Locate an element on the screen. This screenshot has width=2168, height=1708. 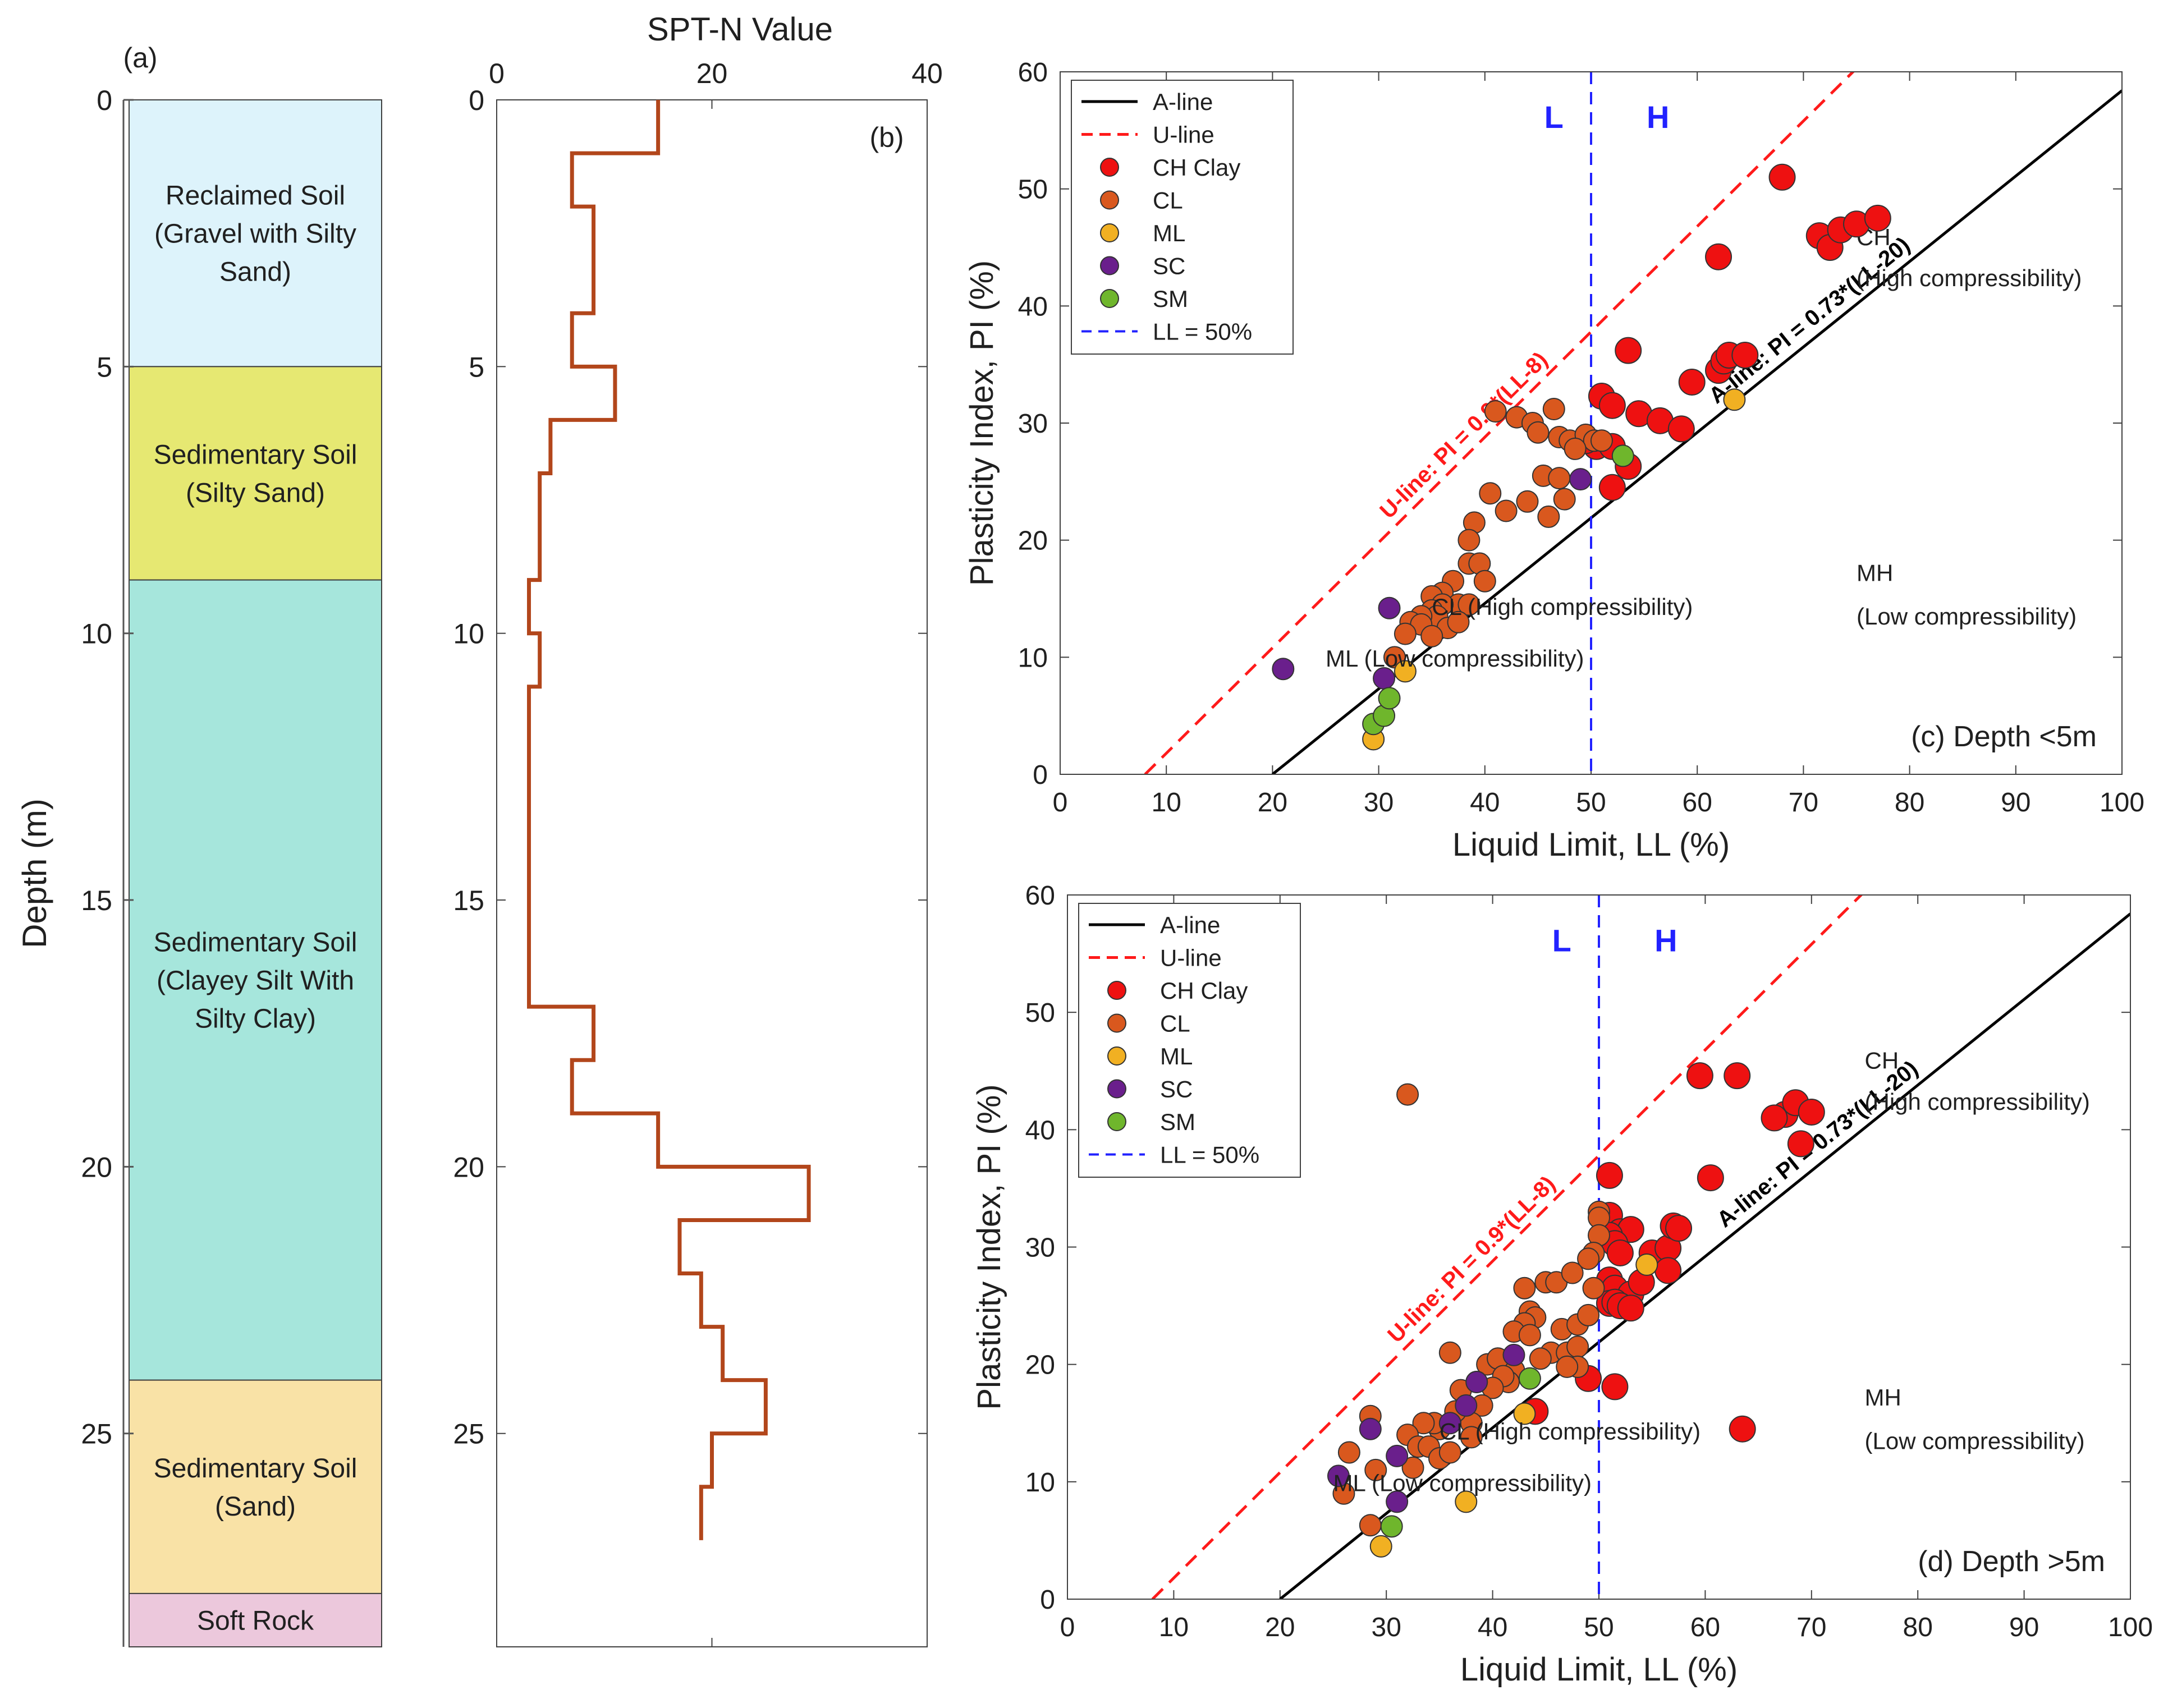
depth-tick-label-10: 10 is located at coordinates (96, 634).